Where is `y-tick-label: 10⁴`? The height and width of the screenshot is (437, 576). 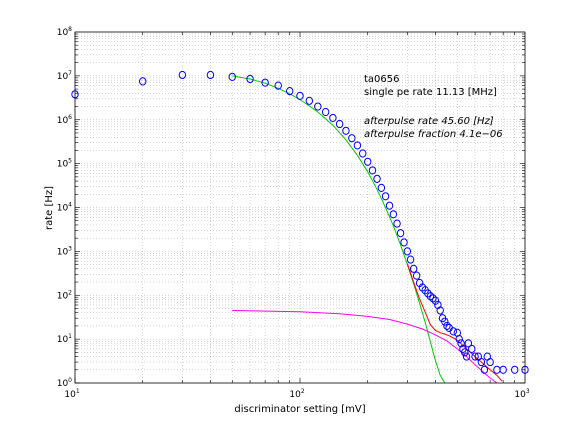
y-tick-label: 10⁴ is located at coordinates (64, 208).